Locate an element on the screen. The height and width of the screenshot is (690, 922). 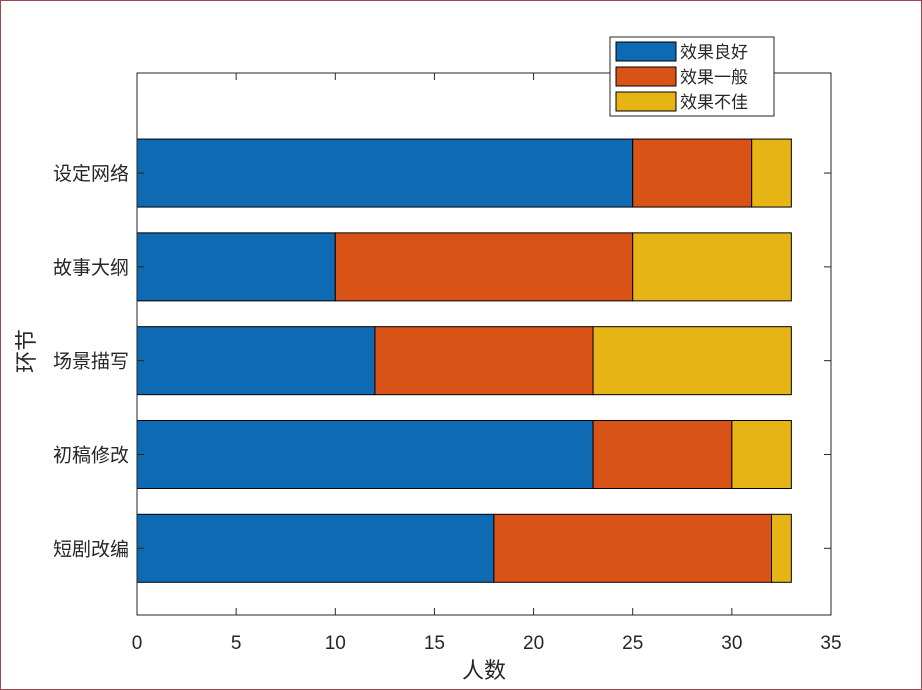
legend-label: 效果不佳 is located at coordinates (714, 103).